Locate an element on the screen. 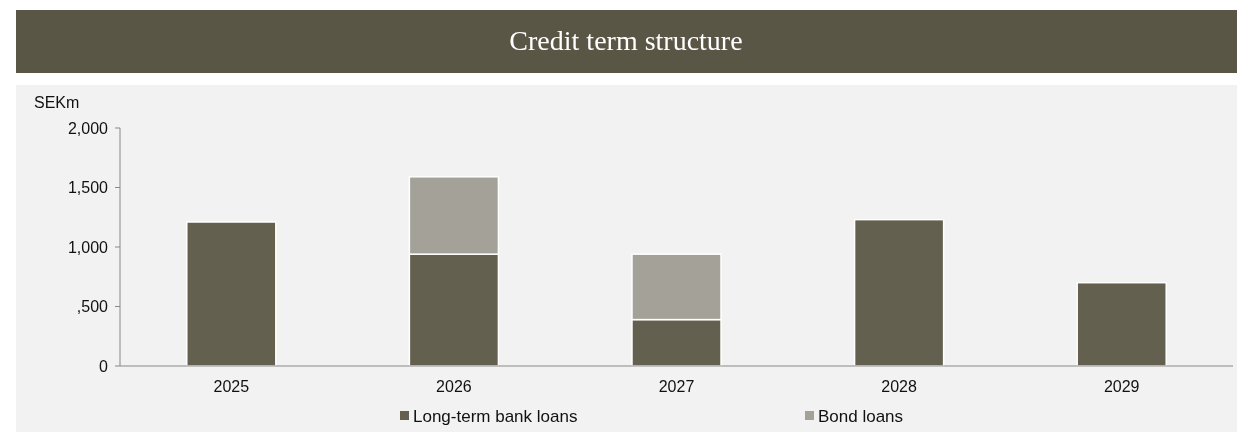  y-tick-label: 1,000 is located at coordinates (88, 247).